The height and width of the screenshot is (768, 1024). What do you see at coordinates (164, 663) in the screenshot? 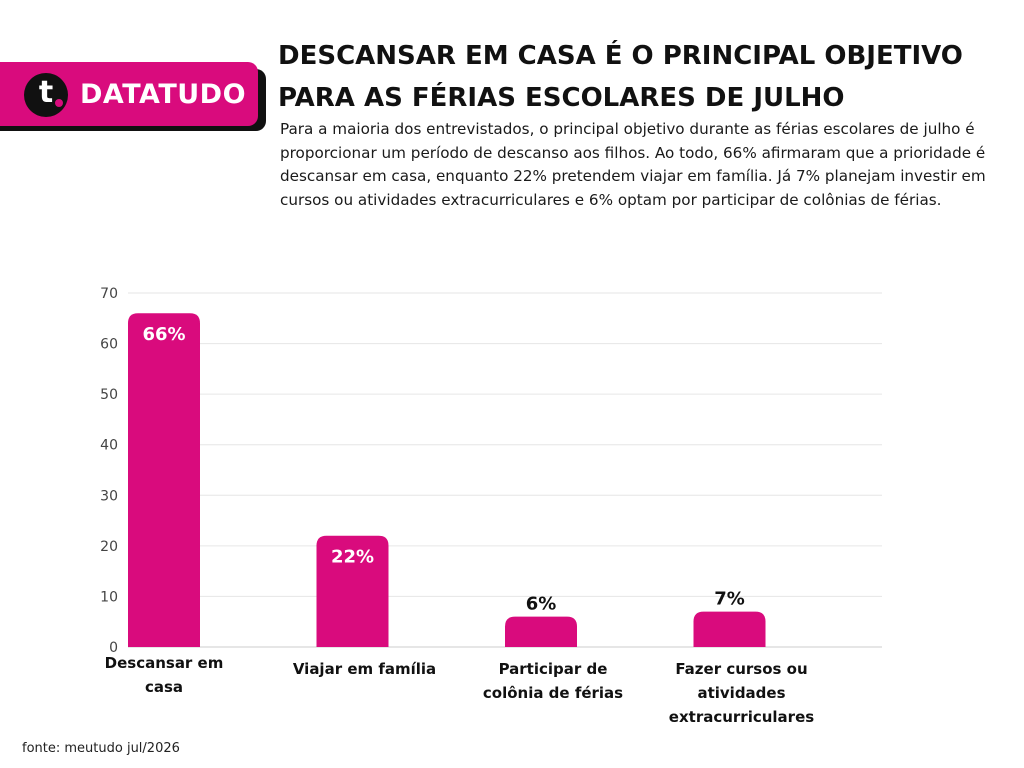
I see `x-tick-label: Descansar em` at bounding box center [164, 663].